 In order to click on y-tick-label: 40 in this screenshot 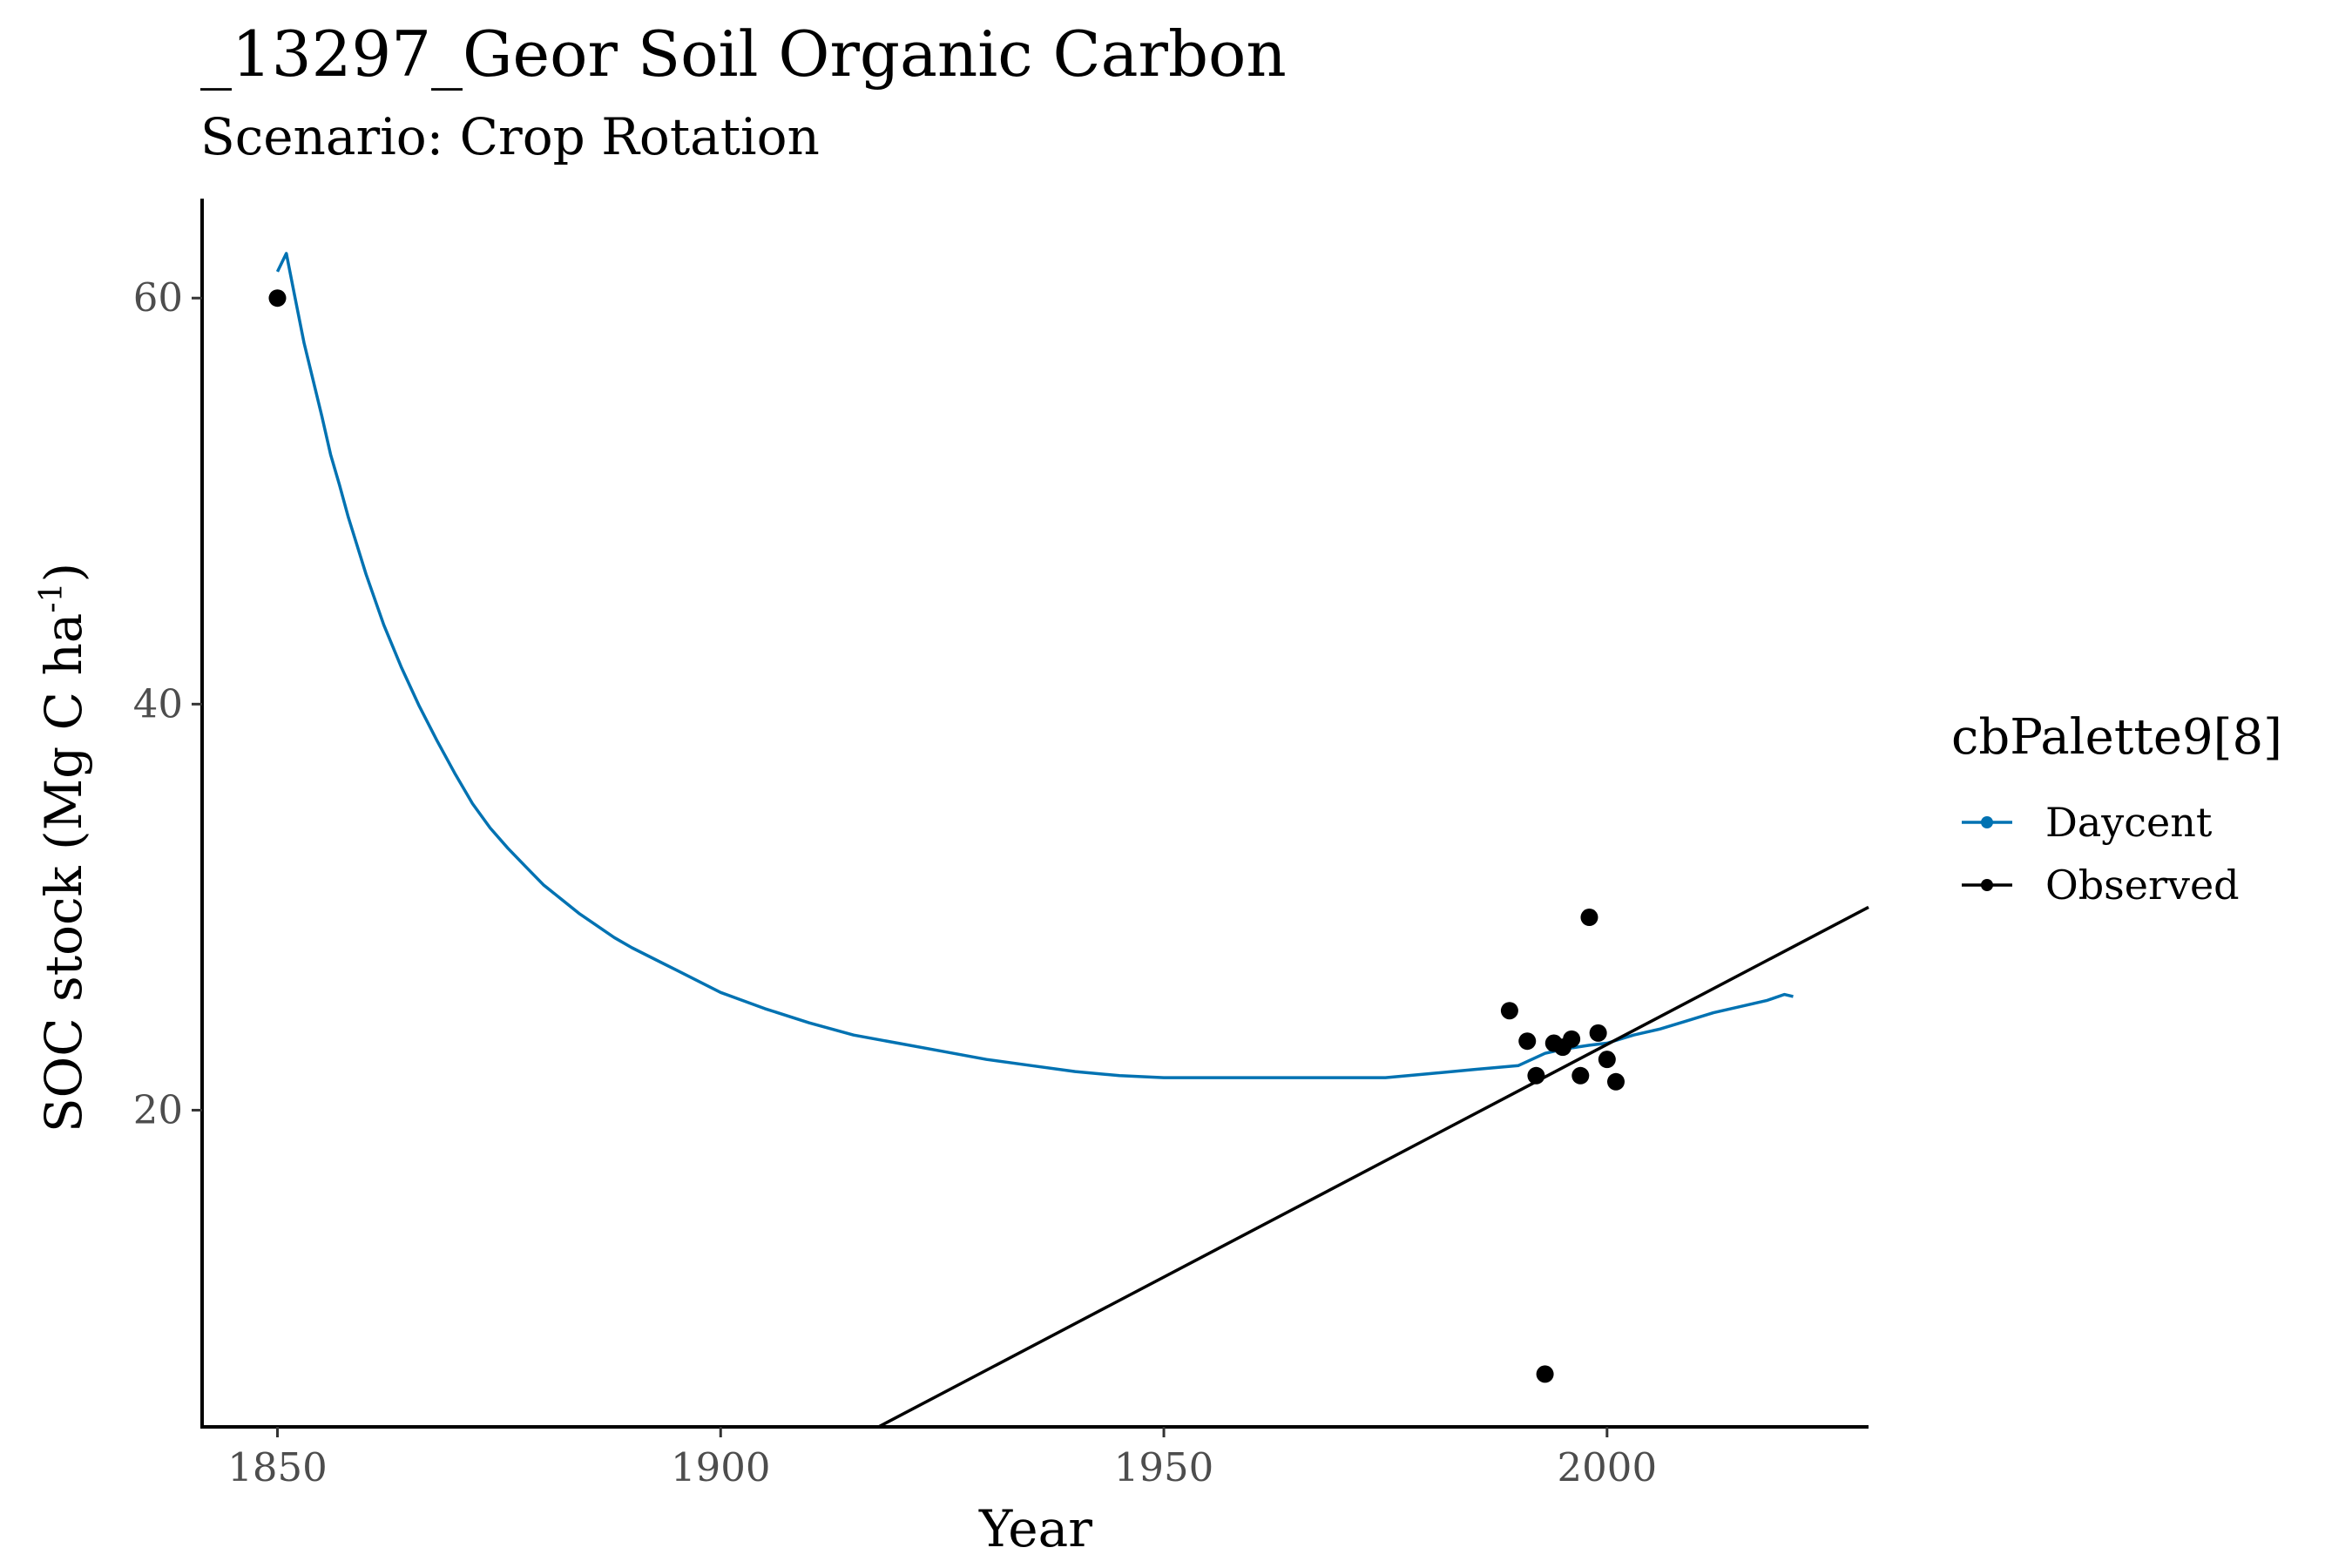, I will do `click(158, 703)`.